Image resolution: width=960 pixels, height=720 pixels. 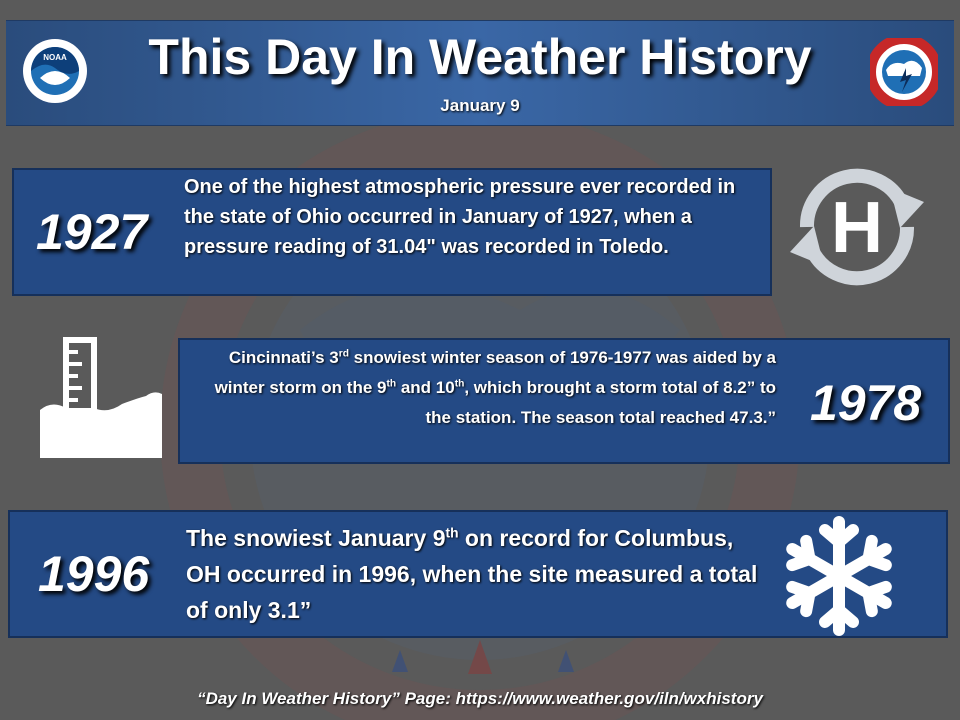 What do you see at coordinates (94, 574) in the screenshot?
I see `event-year-1996: 1996` at bounding box center [94, 574].